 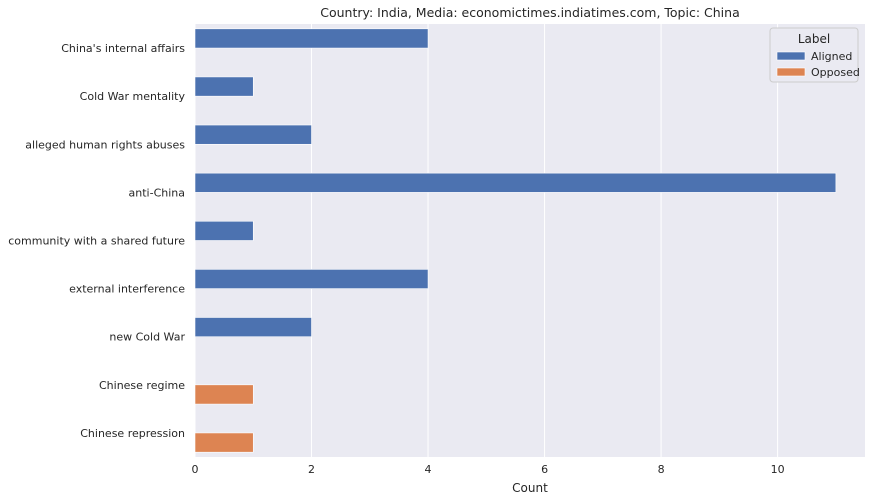 I want to click on y-tick-label: alleged human rights abuses, so click(x=105, y=144).